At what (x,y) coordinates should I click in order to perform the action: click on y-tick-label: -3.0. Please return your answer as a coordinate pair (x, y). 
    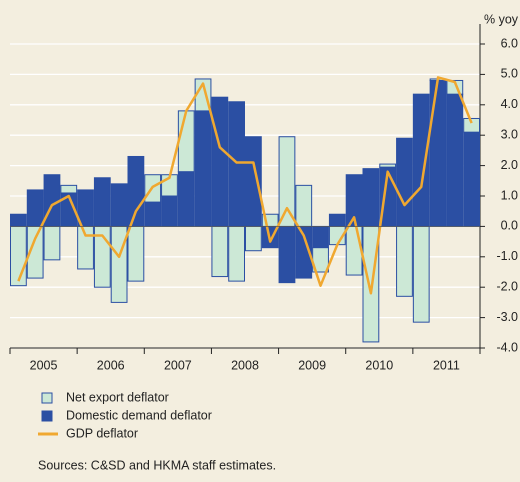
    Looking at the image, I should click on (507, 317).